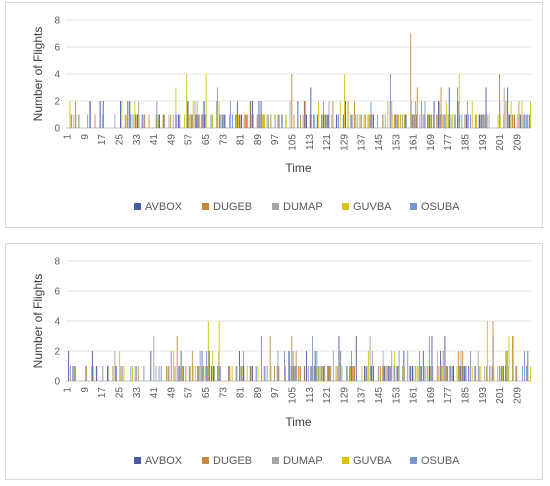  What do you see at coordinates (310, 395) in the screenshot?
I see `x-tick-label: 113` at bounding box center [310, 395].